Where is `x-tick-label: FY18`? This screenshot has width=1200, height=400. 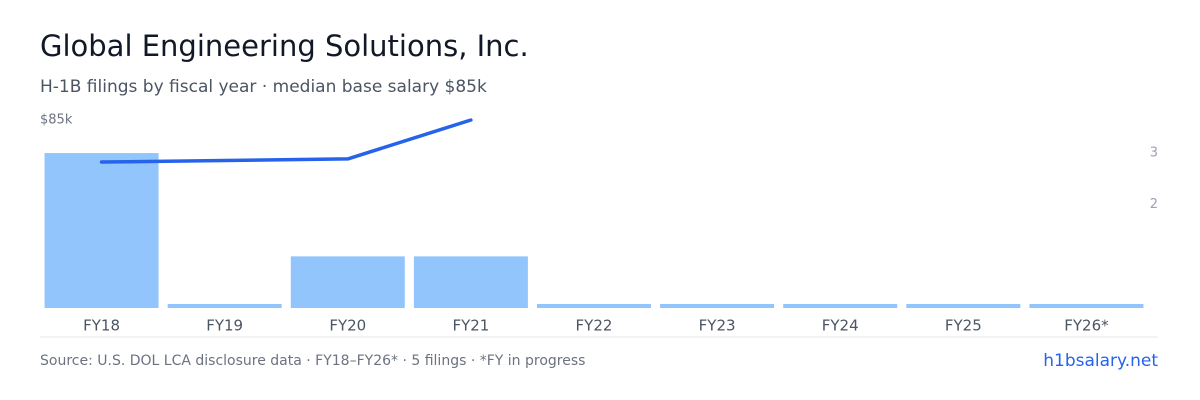
x-tick-label: FY18 is located at coordinates (101, 326).